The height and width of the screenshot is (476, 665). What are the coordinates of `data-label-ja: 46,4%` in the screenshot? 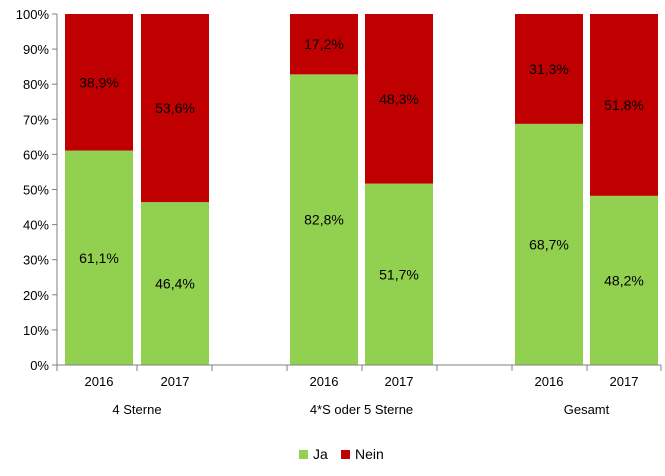 It's located at (175, 284).